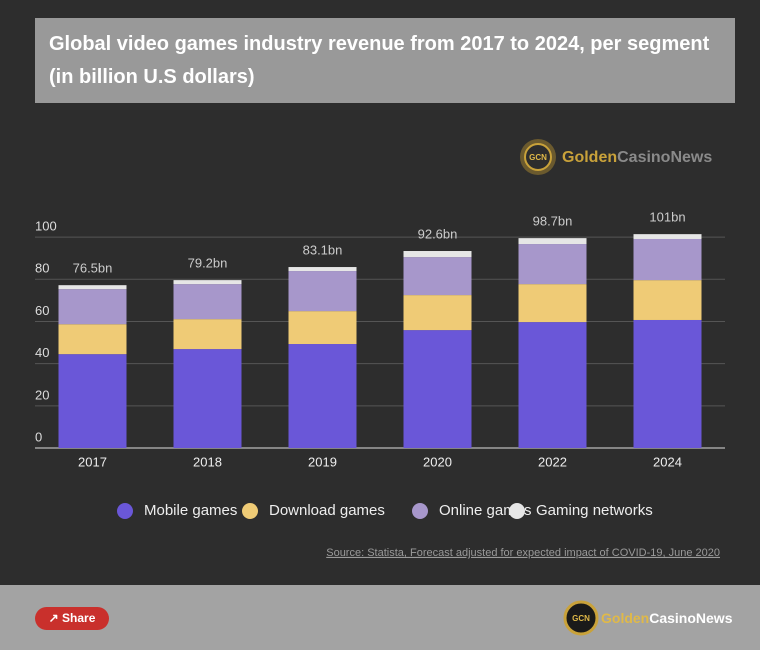 The height and width of the screenshot is (650, 760). Describe the element at coordinates (437, 461) in the screenshot. I see `x-tick-label: 2020` at that location.